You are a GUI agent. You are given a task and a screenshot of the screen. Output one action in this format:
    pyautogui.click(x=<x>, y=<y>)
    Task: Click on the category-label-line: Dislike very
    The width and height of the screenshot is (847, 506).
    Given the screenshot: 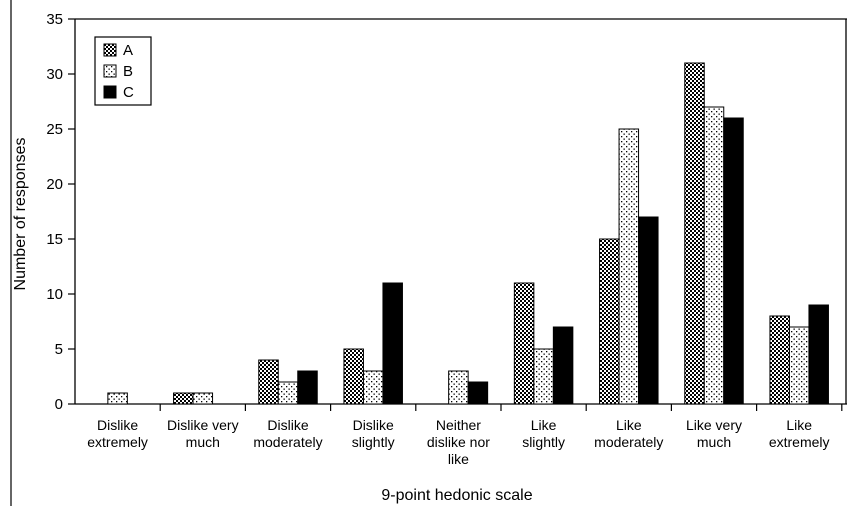 What is the action you would take?
    pyautogui.click(x=203, y=425)
    